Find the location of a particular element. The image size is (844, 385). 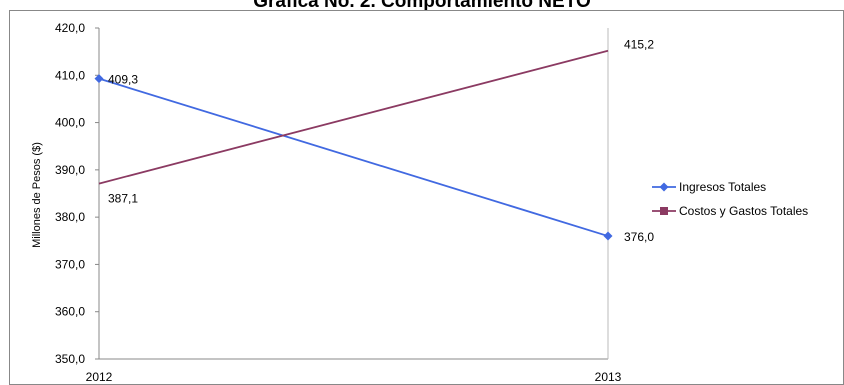

y-tick-label: 400,0 is located at coordinates (70, 123).